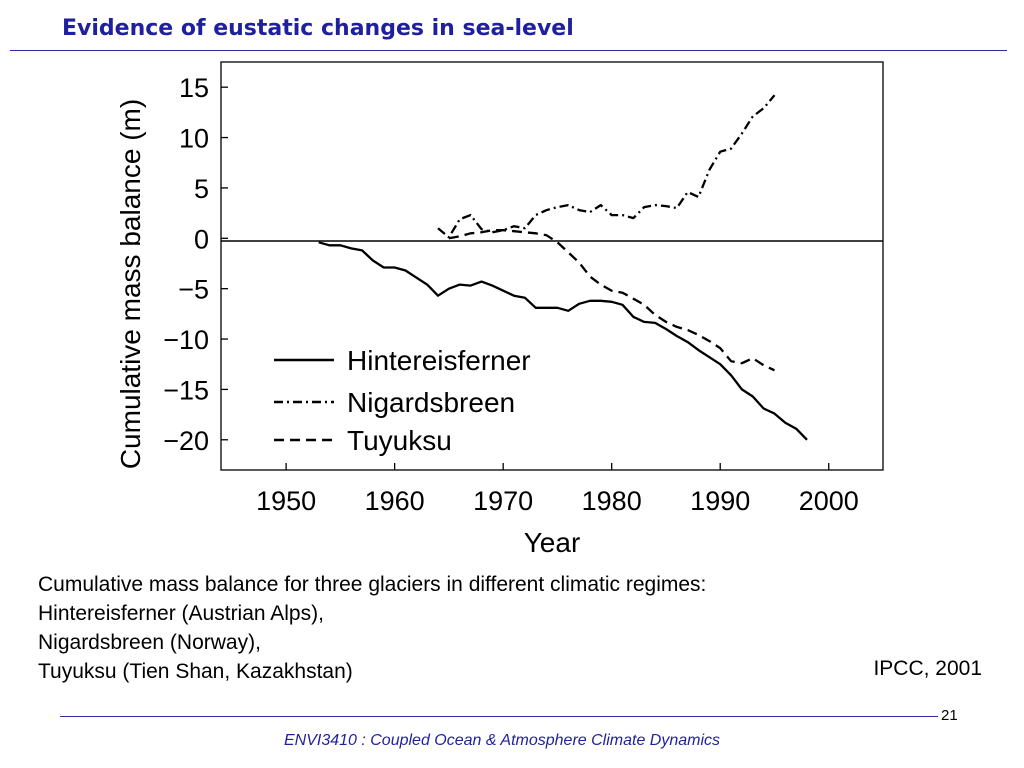 The height and width of the screenshot is (768, 1024). I want to click on legend-label-tuyuksu: Tuyuksu, so click(399, 440).